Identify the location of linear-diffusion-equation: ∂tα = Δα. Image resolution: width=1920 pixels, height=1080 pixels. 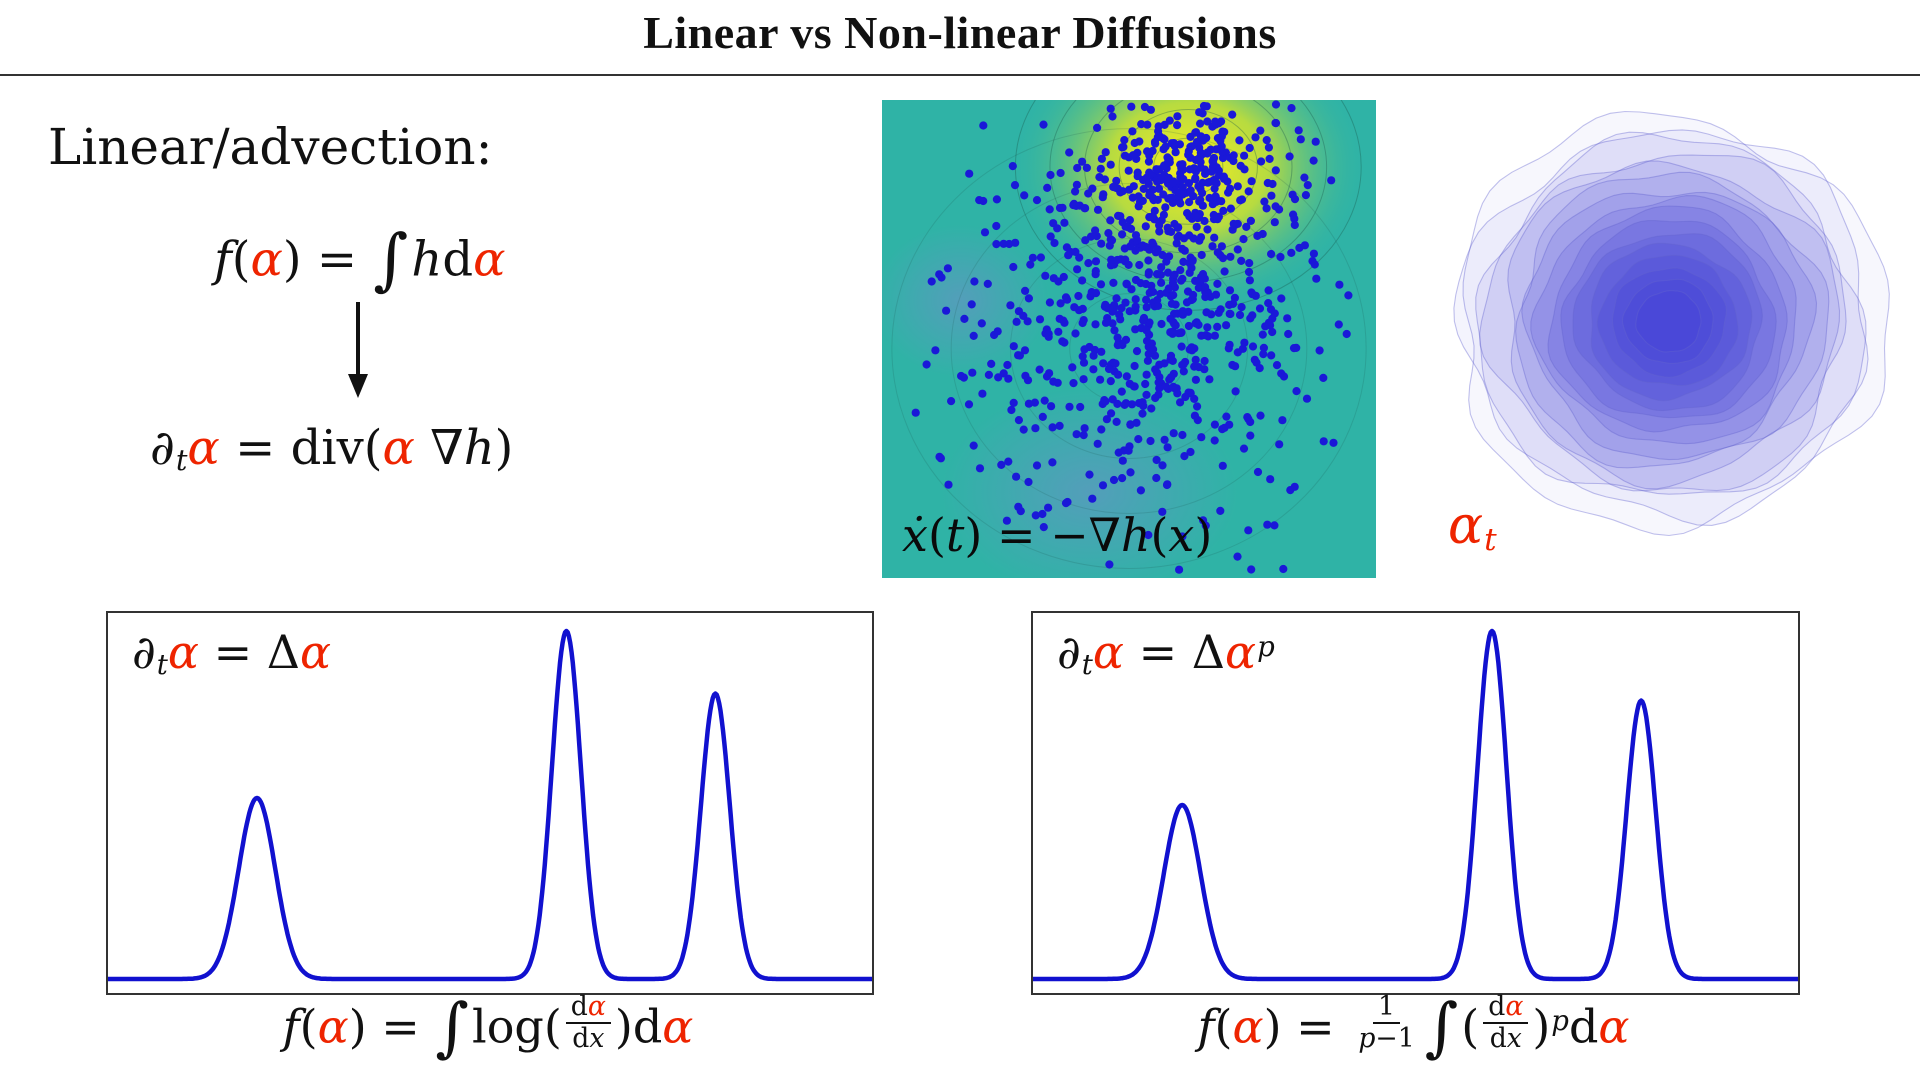
(232, 653).